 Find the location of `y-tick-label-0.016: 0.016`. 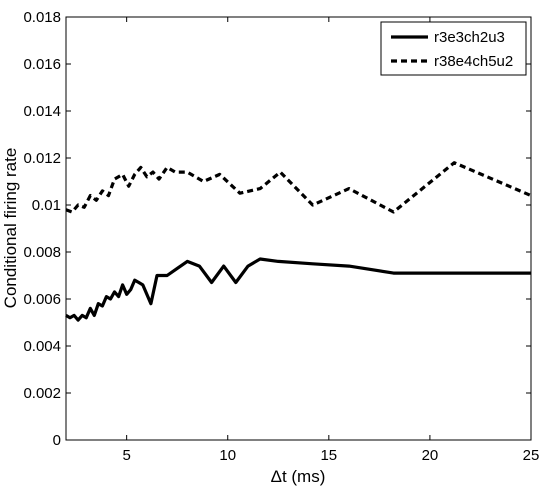

y-tick-label-0.016: 0.016 is located at coordinates (42, 64).